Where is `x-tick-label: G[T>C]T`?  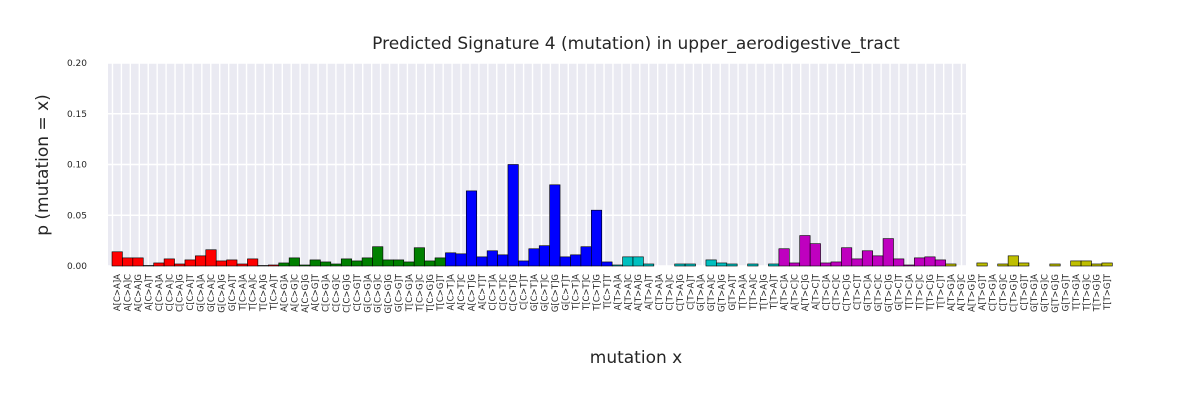
x-tick-label: G[T>C]T is located at coordinates (900, 291).